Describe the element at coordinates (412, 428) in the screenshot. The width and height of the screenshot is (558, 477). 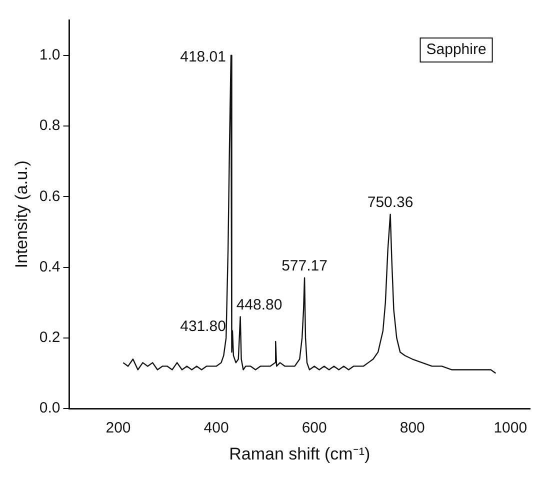
I see `x-tick-label: 800` at that location.